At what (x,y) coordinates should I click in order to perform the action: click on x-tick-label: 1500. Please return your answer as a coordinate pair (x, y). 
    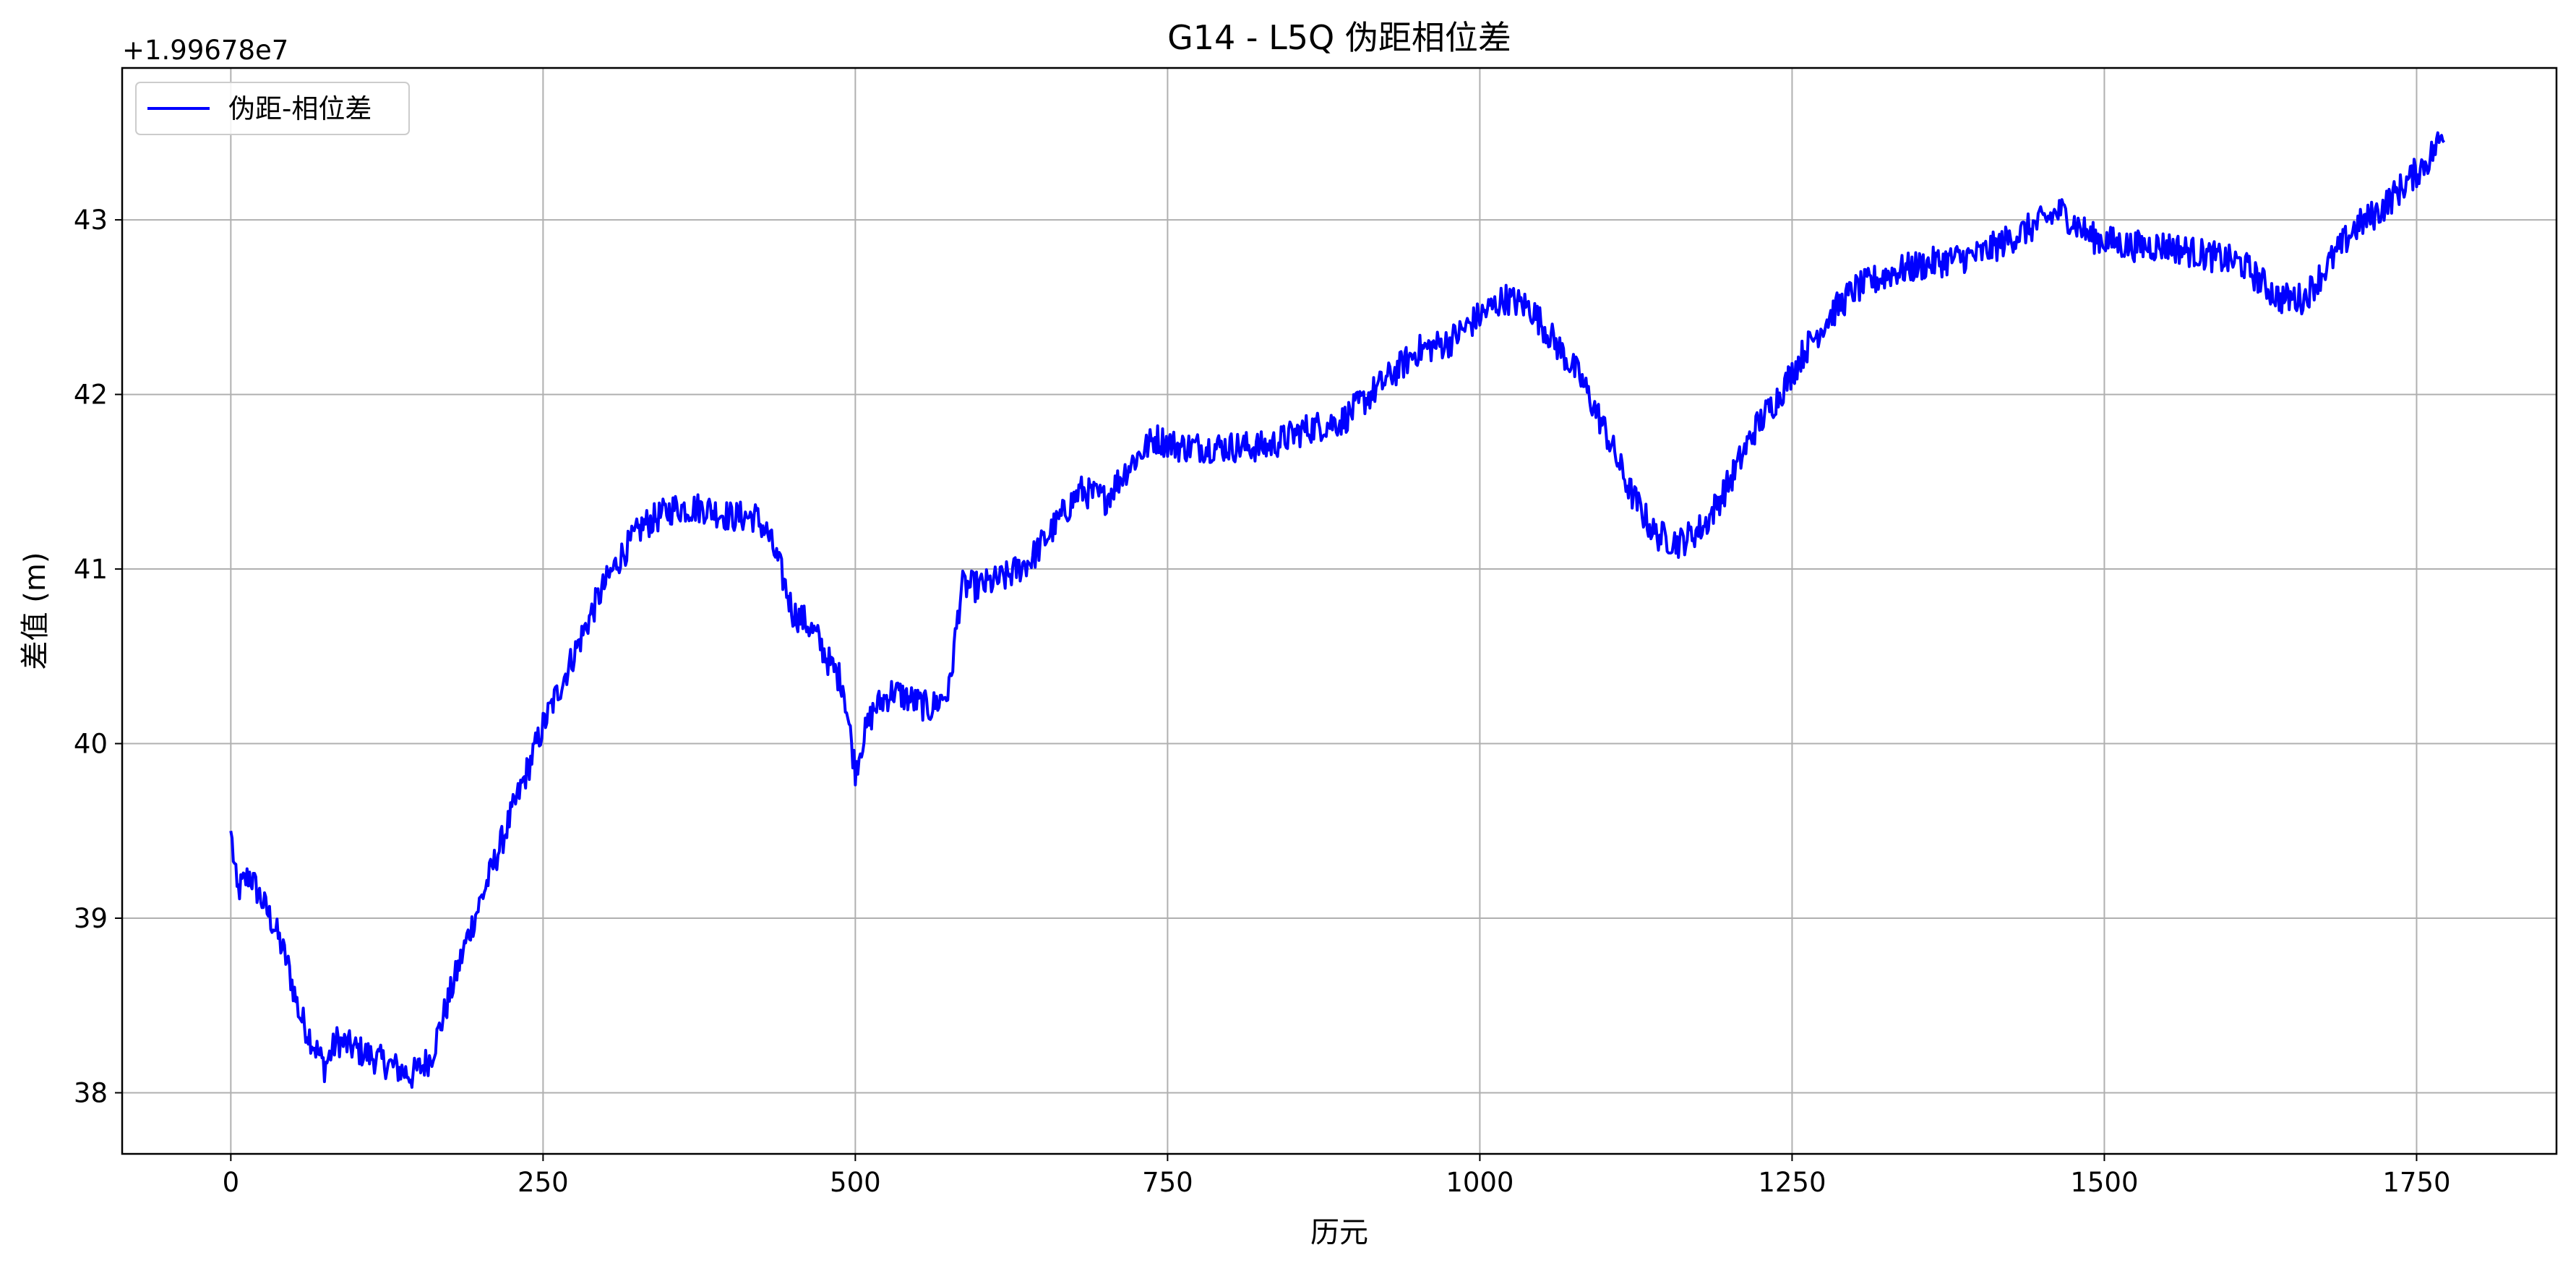
    Looking at the image, I should click on (2104, 1182).